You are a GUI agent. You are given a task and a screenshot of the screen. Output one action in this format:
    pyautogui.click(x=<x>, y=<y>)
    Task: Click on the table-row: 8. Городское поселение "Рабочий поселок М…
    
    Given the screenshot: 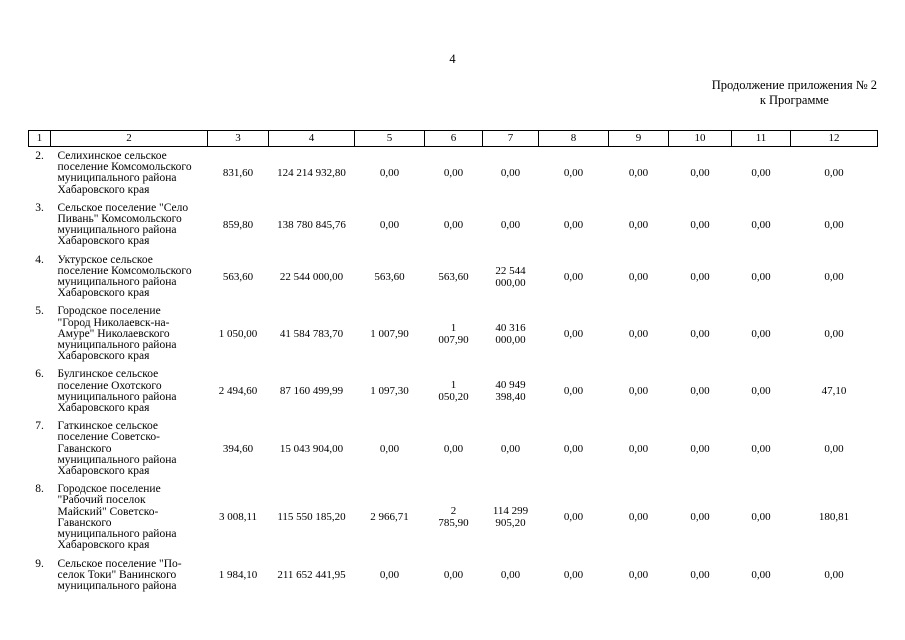 What is the action you would take?
    pyautogui.click(x=453, y=517)
    